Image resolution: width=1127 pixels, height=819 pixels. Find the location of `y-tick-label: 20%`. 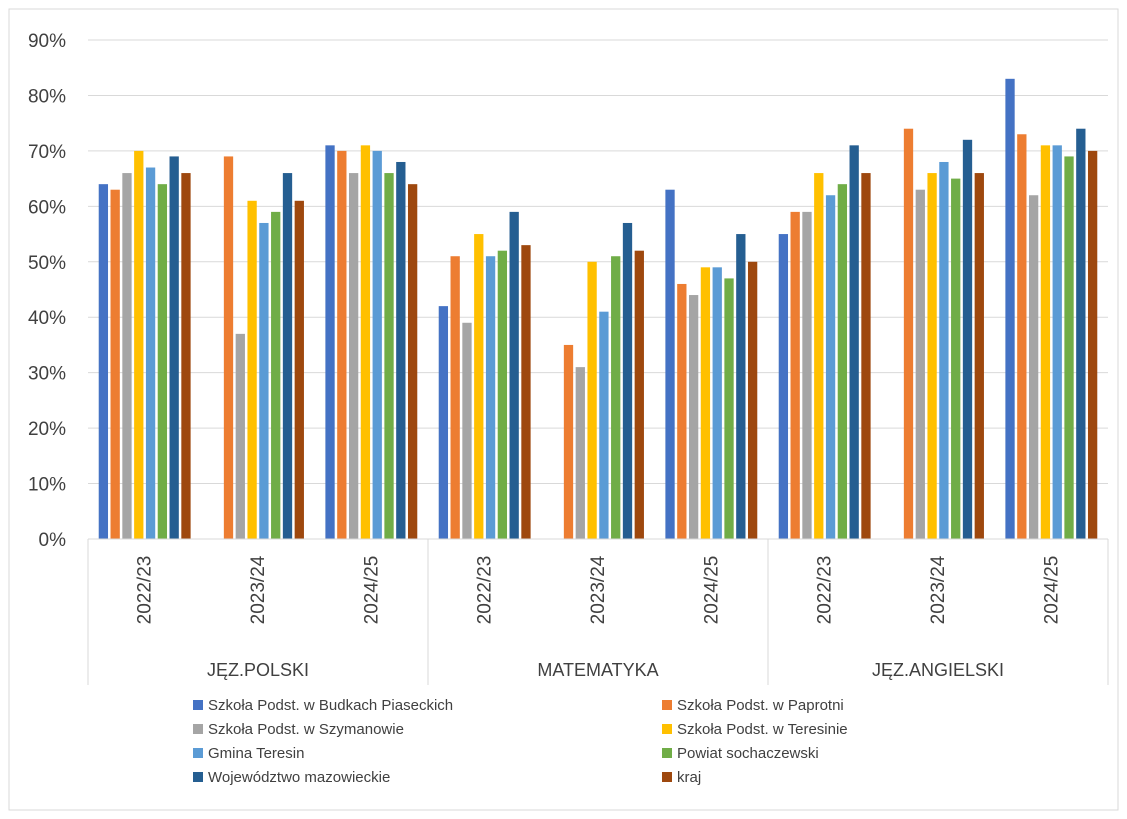

y-tick-label: 20% is located at coordinates (47, 429).